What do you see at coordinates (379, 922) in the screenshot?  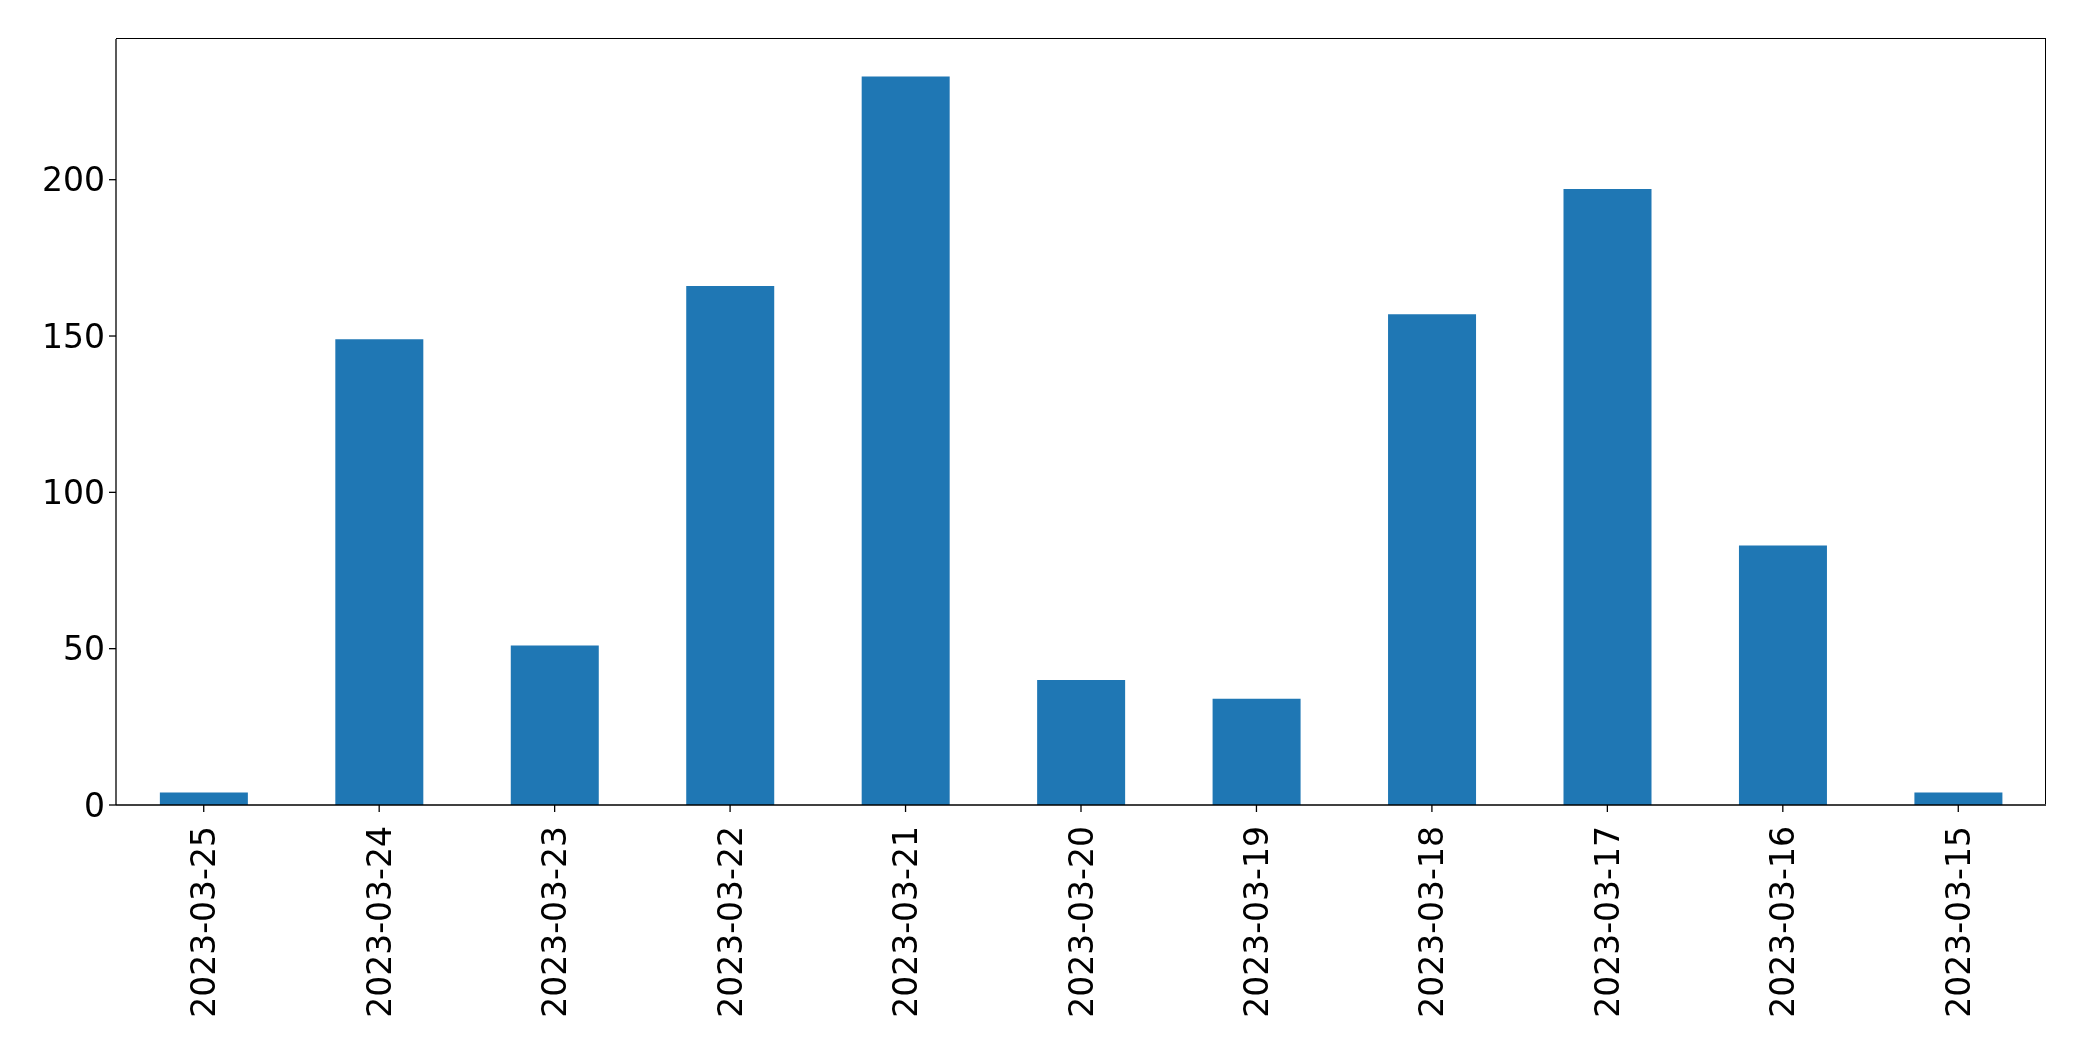 I see `x-tick-label: 2023-03-24` at bounding box center [379, 922].